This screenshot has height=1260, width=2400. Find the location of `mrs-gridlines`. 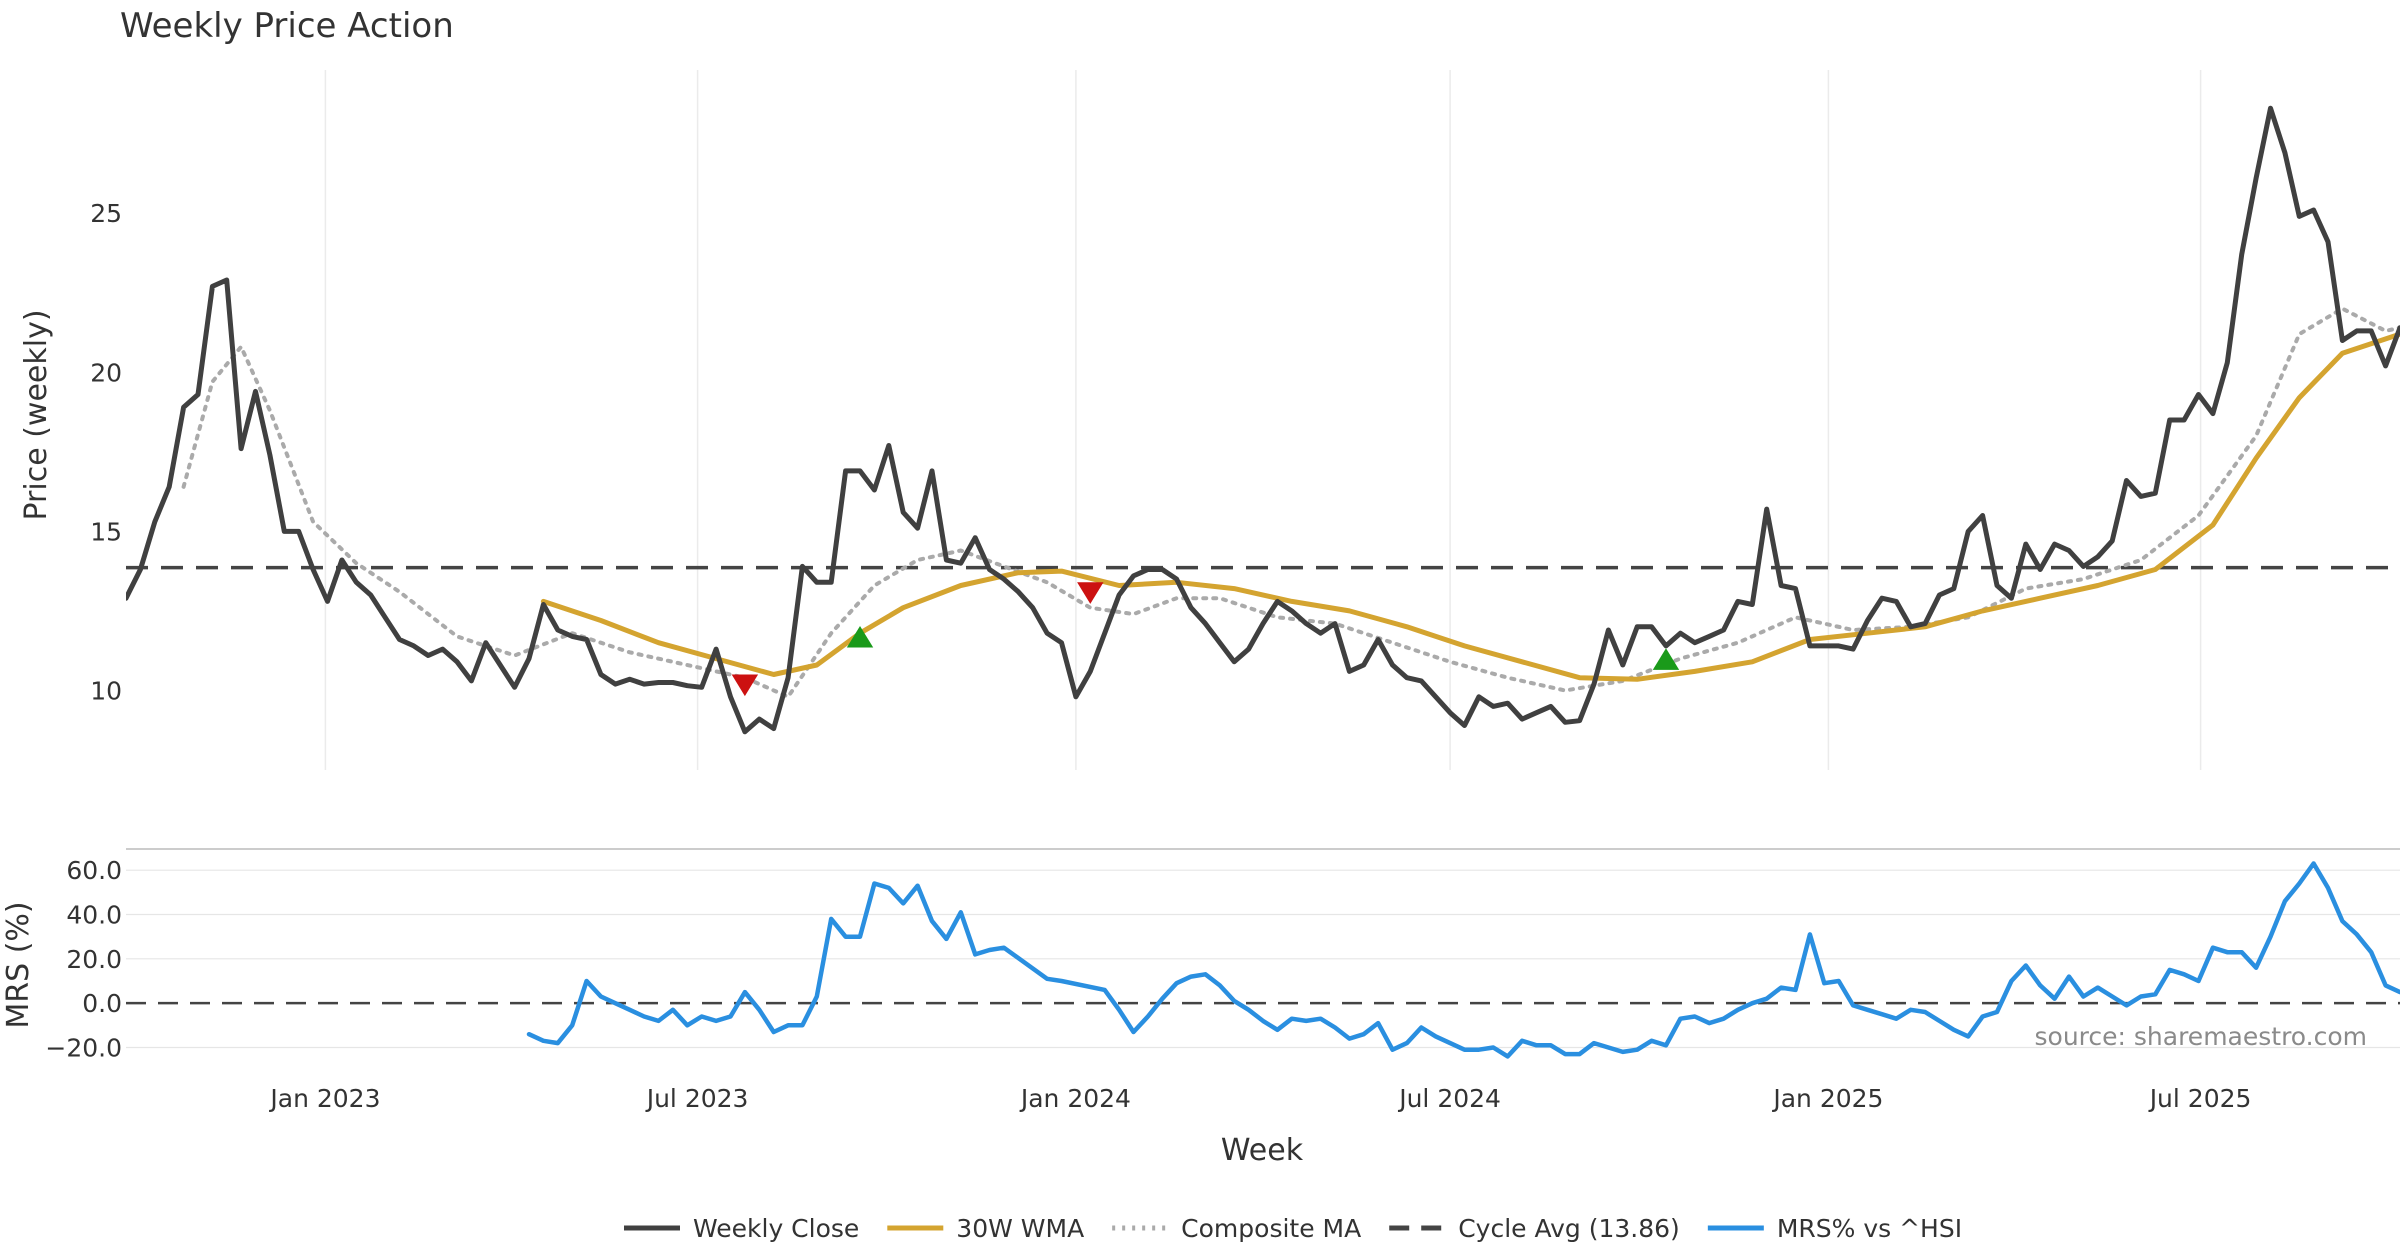

mrs-gridlines is located at coordinates (1263, 959).